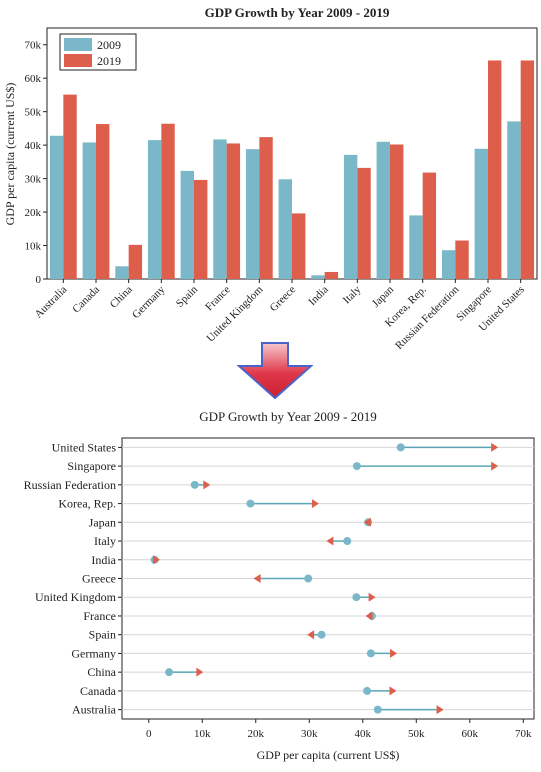 Image resolution: width=541 pixels, height=772 pixels. I want to click on dumbbell-point-2009-canada, so click(367, 690).